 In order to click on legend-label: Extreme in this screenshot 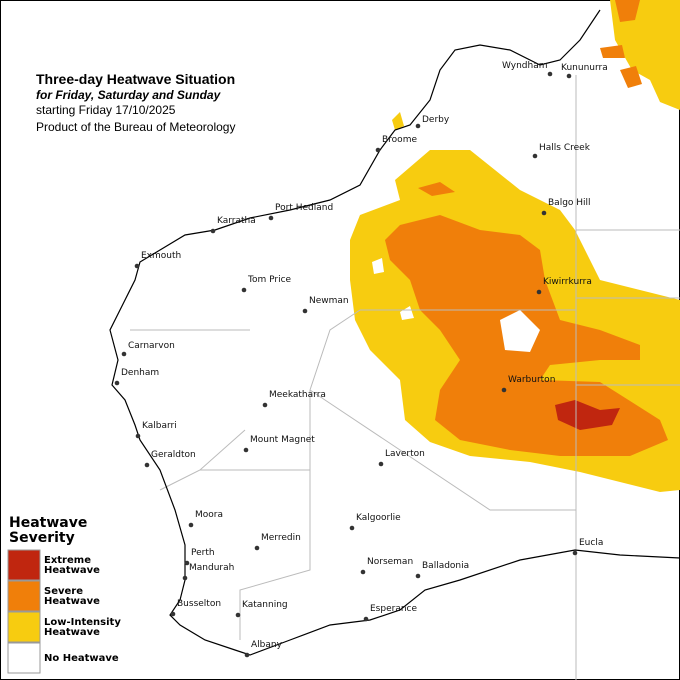, I will do `click(67, 560)`.